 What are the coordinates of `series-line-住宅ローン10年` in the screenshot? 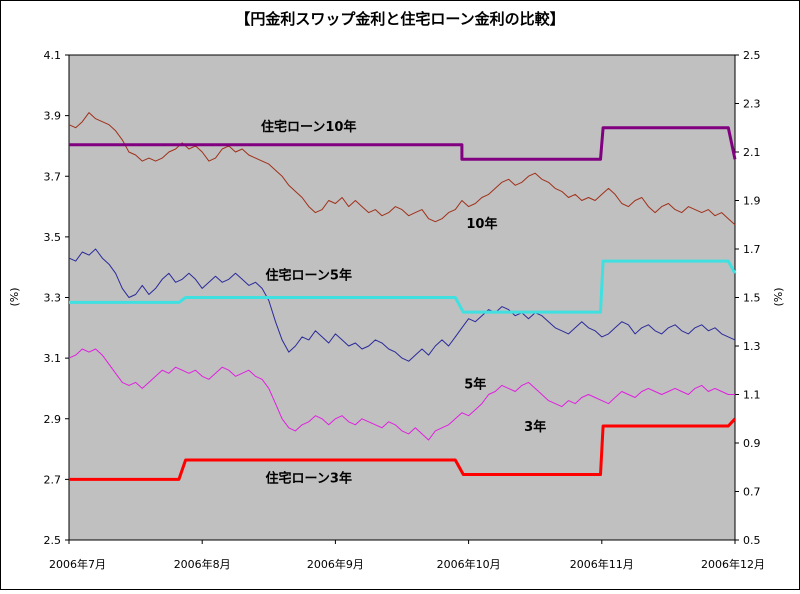 It's located at (403, 143).